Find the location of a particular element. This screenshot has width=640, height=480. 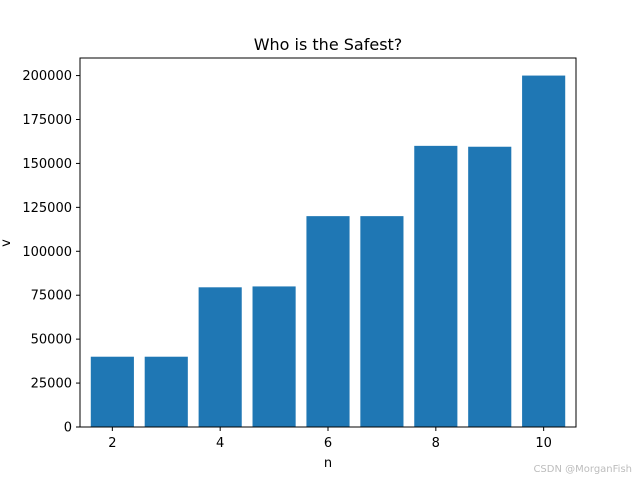

y-tick-label: 175000 is located at coordinates (47, 120).